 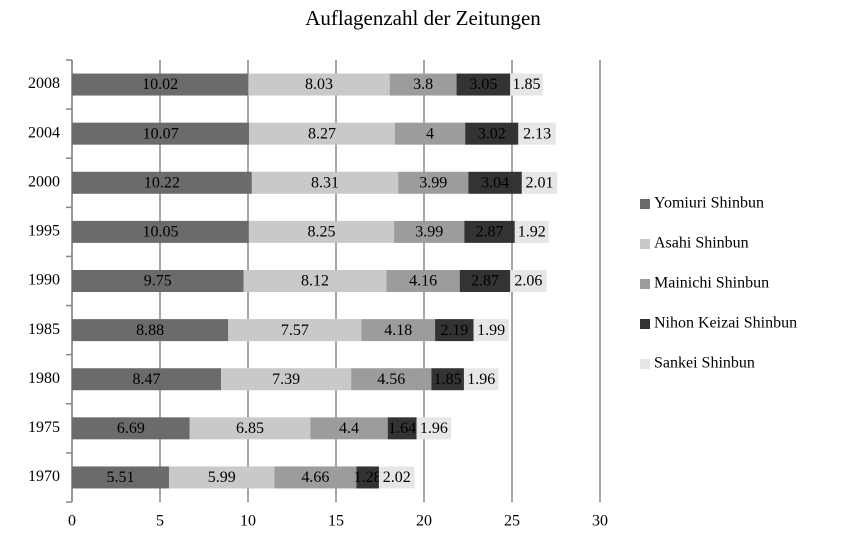 I want to click on y-tick-label: 2008, so click(x=44, y=83).